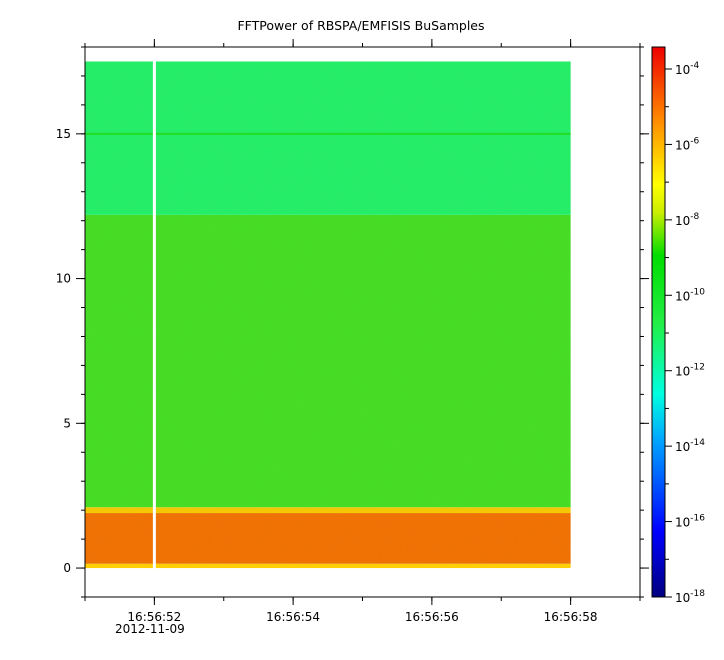 This screenshot has height=660, width=724. I want to click on y-tick-label: 0, so click(67, 568).